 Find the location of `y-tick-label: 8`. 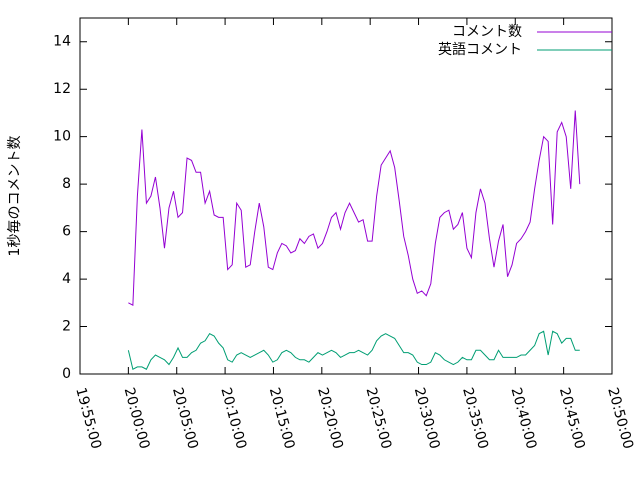

y-tick-label: 8 is located at coordinates (66, 184).